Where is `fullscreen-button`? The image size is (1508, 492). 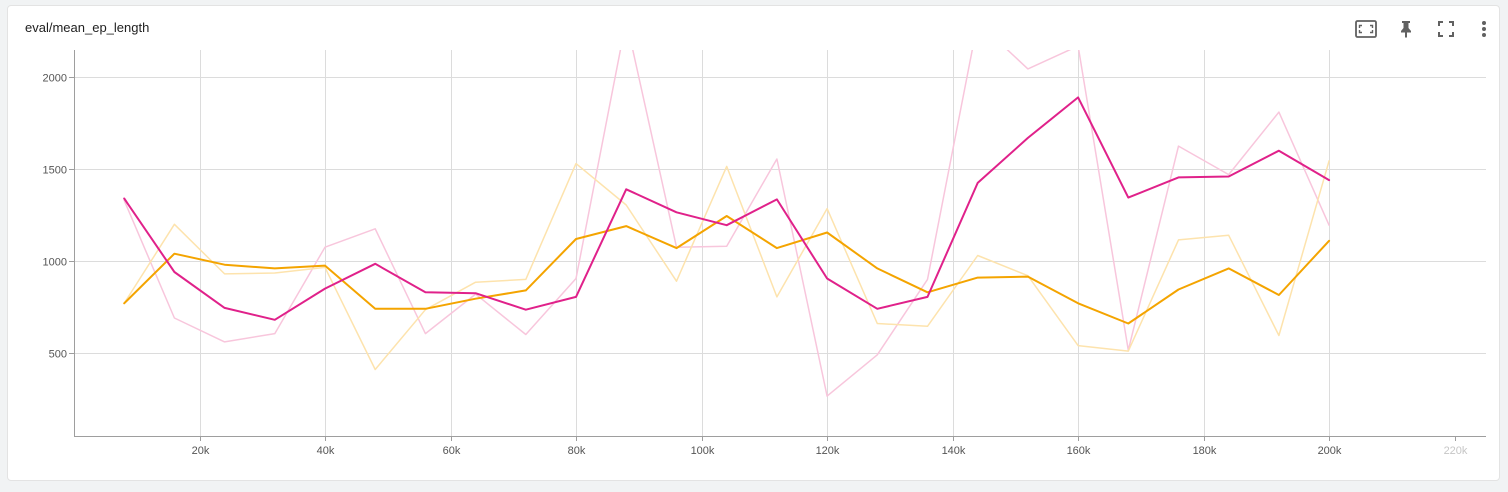 fullscreen-button is located at coordinates (1446, 29).